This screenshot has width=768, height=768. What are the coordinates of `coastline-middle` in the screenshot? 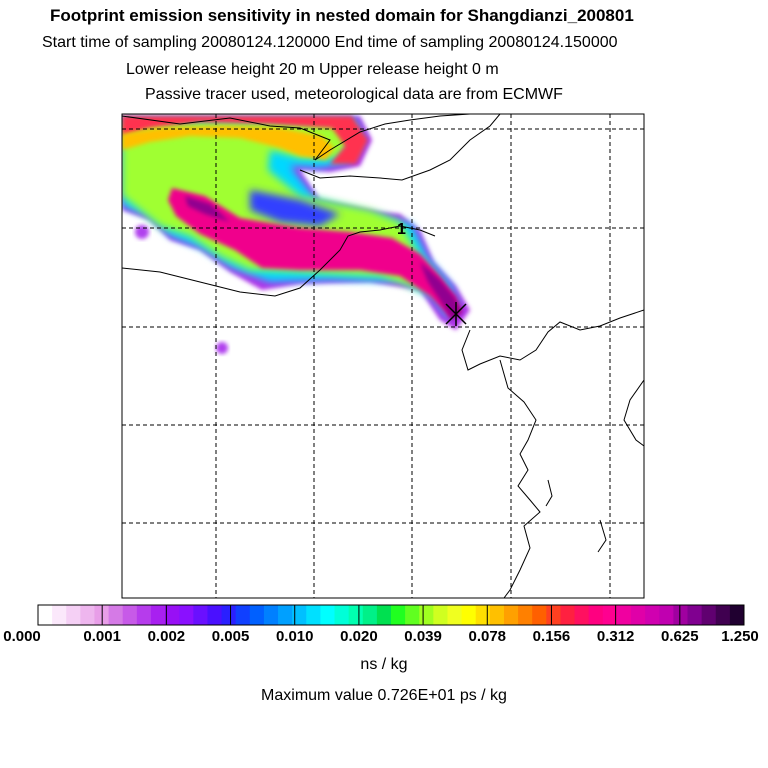 It's located at (279, 261).